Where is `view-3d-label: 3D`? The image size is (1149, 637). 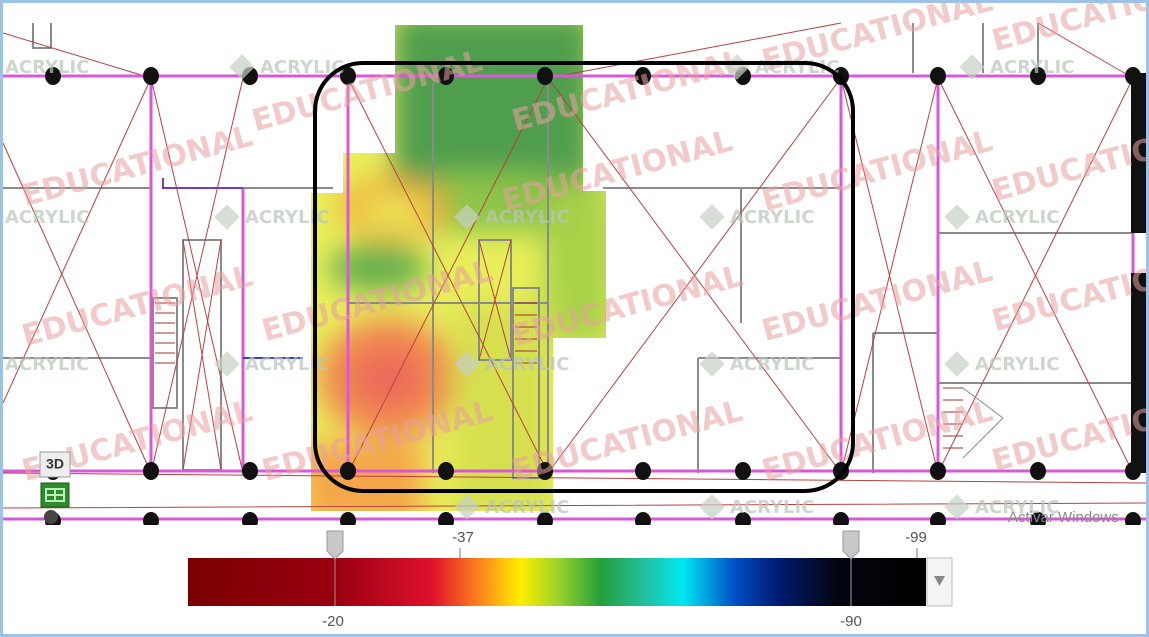 view-3d-label: 3D is located at coordinates (55, 464).